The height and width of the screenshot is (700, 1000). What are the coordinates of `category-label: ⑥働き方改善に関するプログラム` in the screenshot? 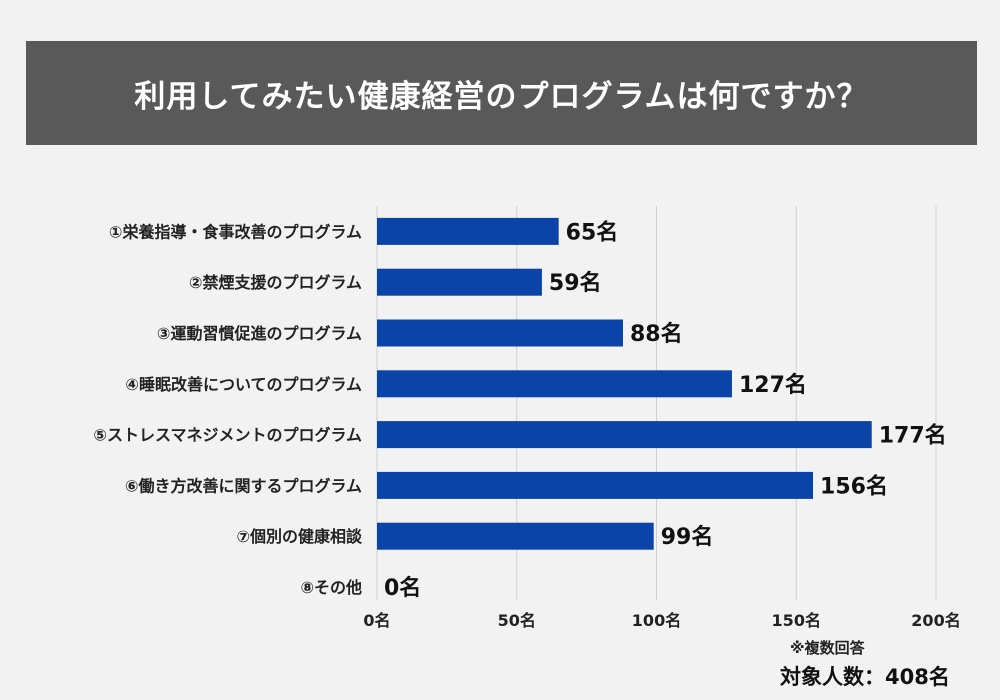 It's located at (243, 485).